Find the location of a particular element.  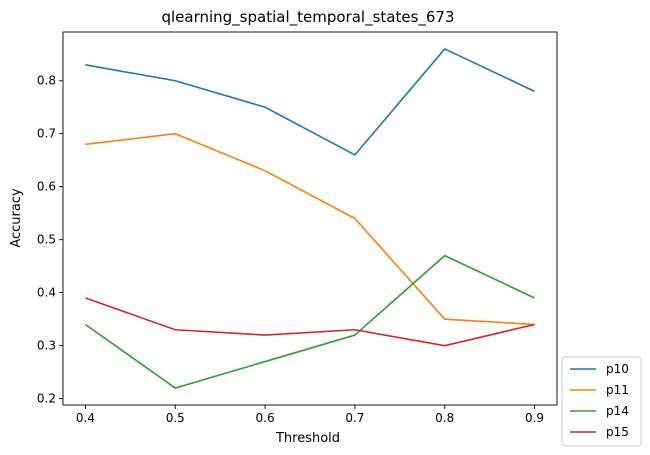

legend: p10 p11 p14 p15 is located at coordinates (601, 401).